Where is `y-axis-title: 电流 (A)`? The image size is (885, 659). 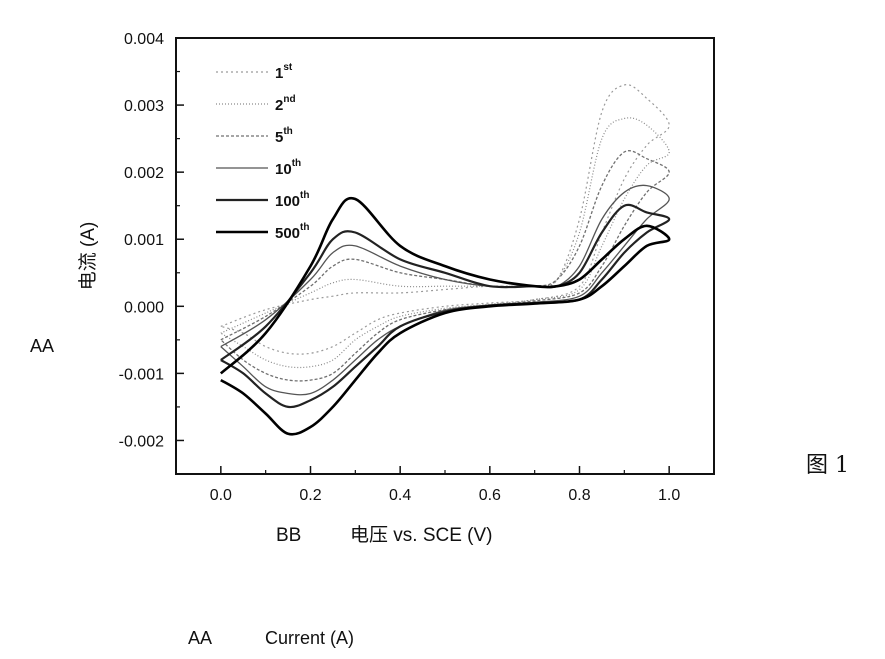 y-axis-title: 电流 (A) is located at coordinates (88, 256).